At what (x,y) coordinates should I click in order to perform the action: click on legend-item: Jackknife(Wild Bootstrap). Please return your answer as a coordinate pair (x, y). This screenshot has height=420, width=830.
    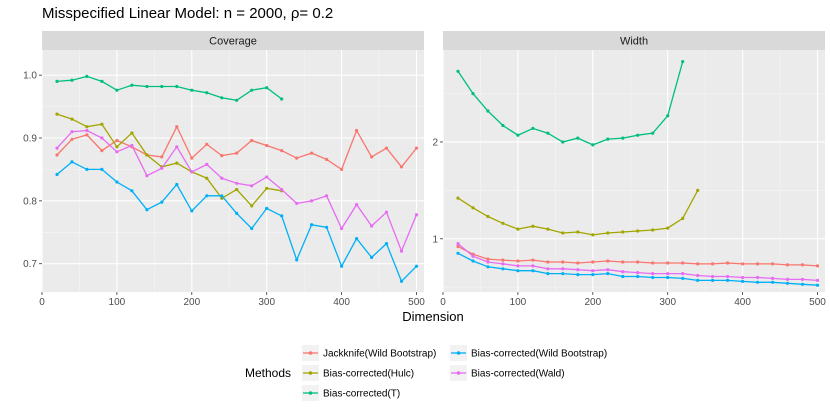
    Looking at the image, I should click on (369, 353).